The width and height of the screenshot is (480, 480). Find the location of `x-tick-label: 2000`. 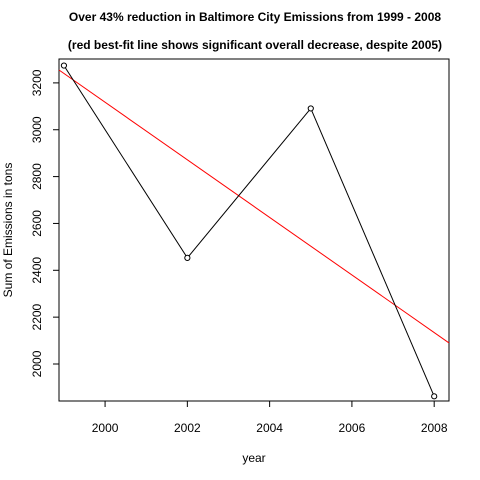

x-tick-label: 2000 is located at coordinates (105, 428).